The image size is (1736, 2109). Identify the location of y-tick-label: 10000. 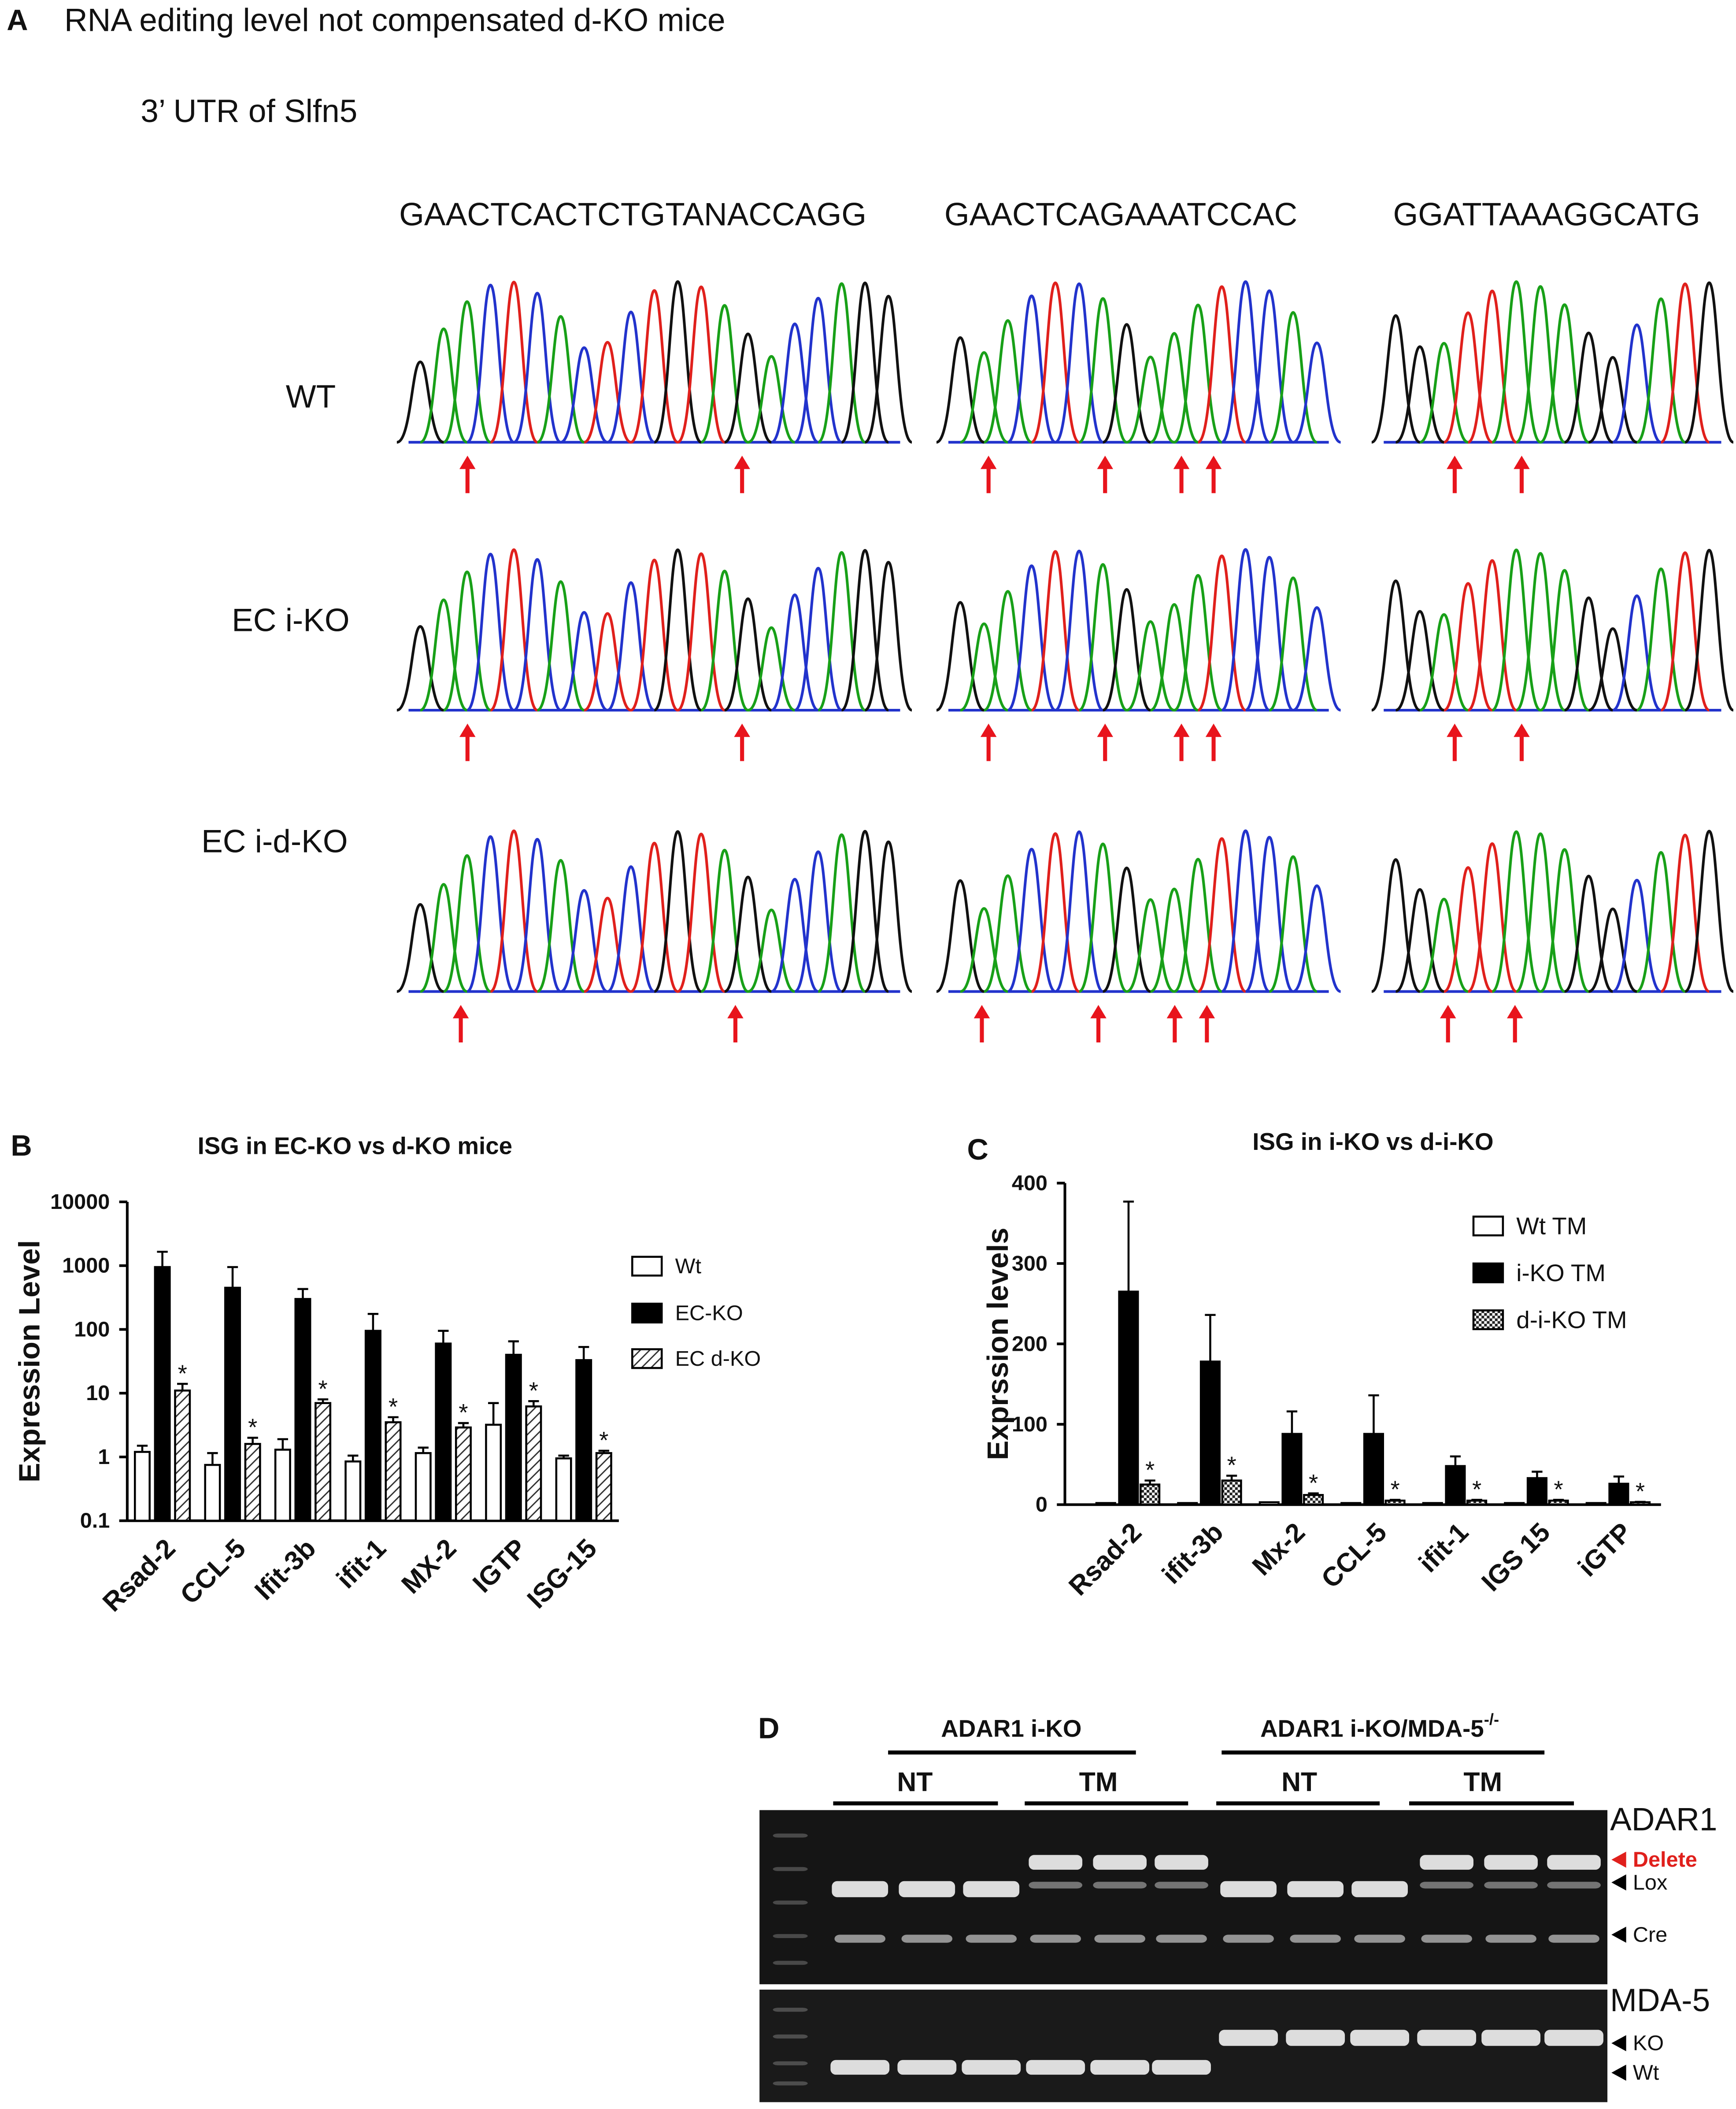
(80, 1202).